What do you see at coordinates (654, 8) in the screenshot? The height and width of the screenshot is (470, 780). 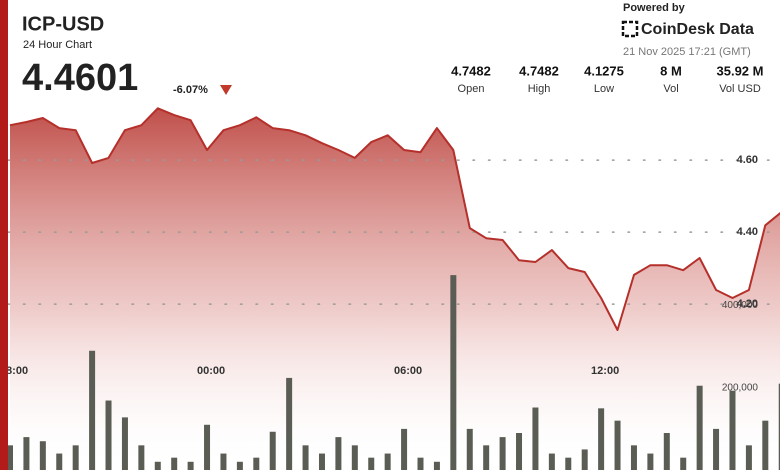 I see `powered-by: Powered by` at bounding box center [654, 8].